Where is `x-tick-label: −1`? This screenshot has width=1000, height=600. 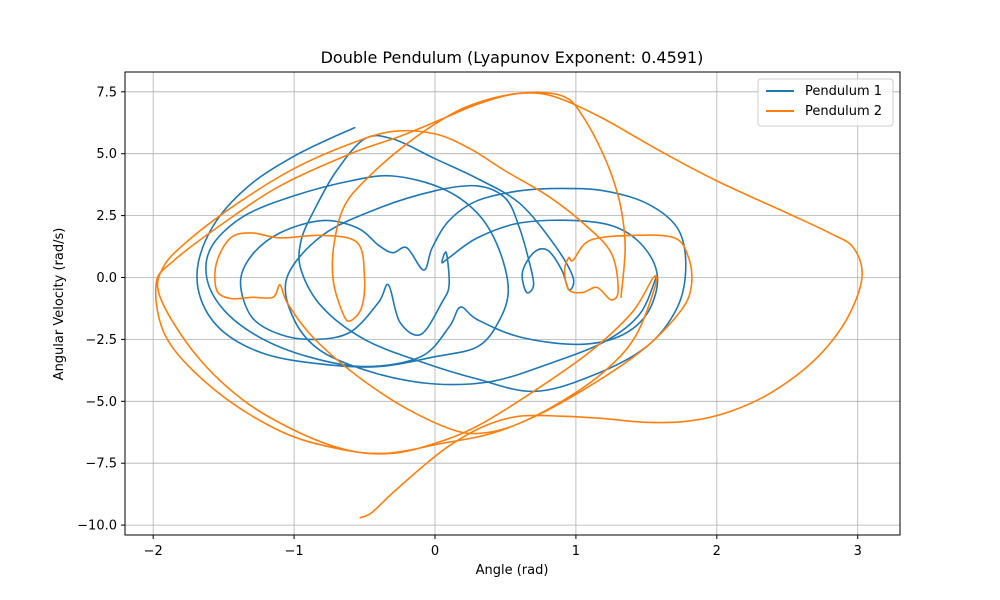 x-tick-label: −1 is located at coordinates (294, 551).